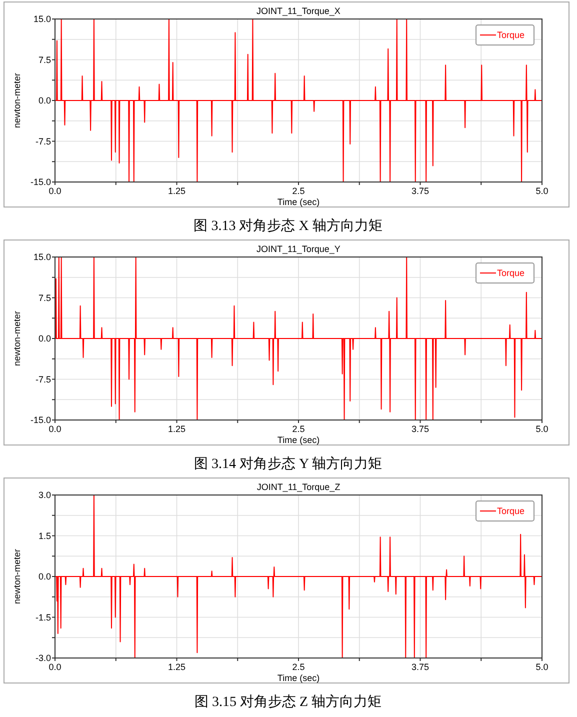 This screenshot has height=717, width=577. I want to click on chart-title: JOINT_11_Torque_Y, so click(298, 249).